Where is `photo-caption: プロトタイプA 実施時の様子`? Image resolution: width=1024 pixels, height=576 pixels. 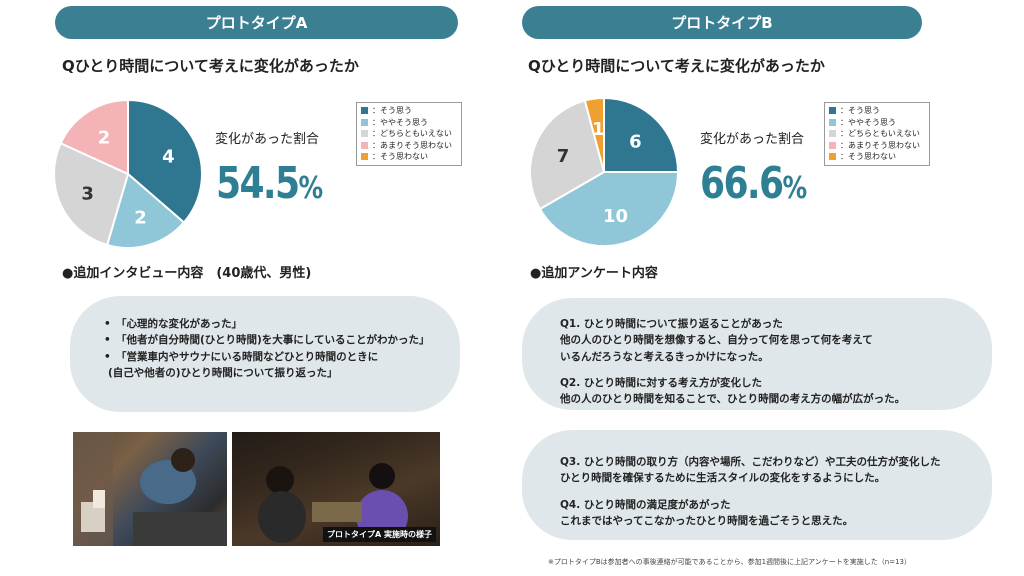 photo-caption: プロトタイプA 実施時の様子 is located at coordinates (379, 534).